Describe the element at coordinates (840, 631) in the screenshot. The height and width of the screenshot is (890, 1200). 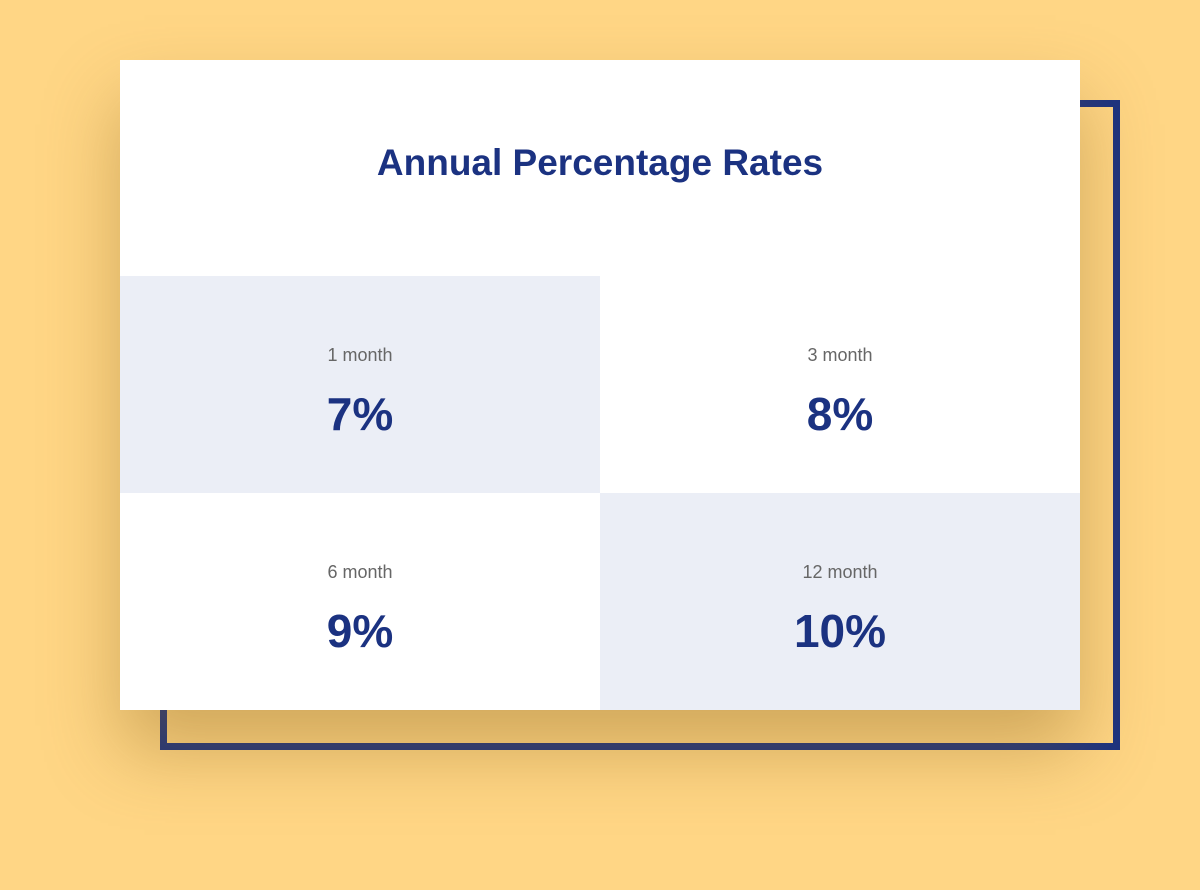
I see `rate-value: 10%` at that location.